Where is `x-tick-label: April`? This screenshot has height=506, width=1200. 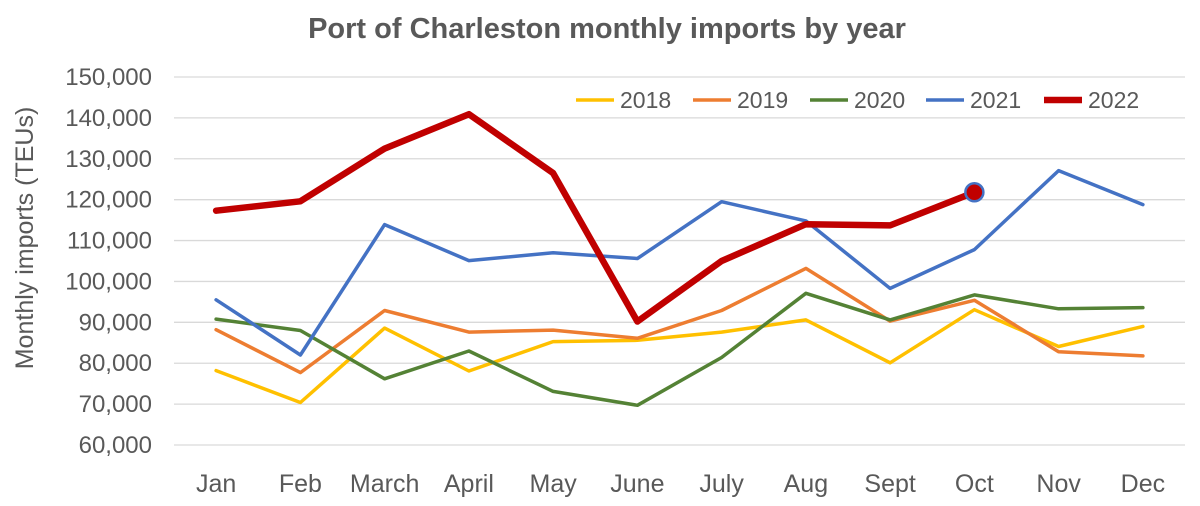 x-tick-label: April is located at coordinates (469, 484).